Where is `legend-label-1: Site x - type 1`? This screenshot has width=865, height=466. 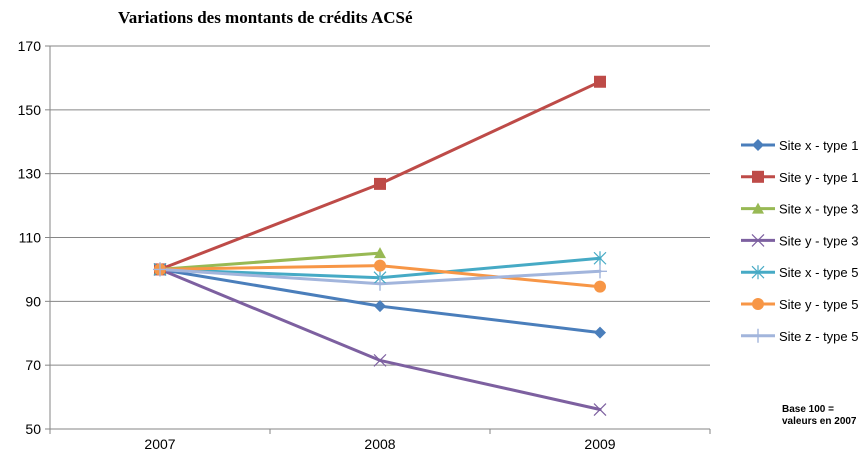
legend-label-1: Site x - type 1 is located at coordinates (818, 145).